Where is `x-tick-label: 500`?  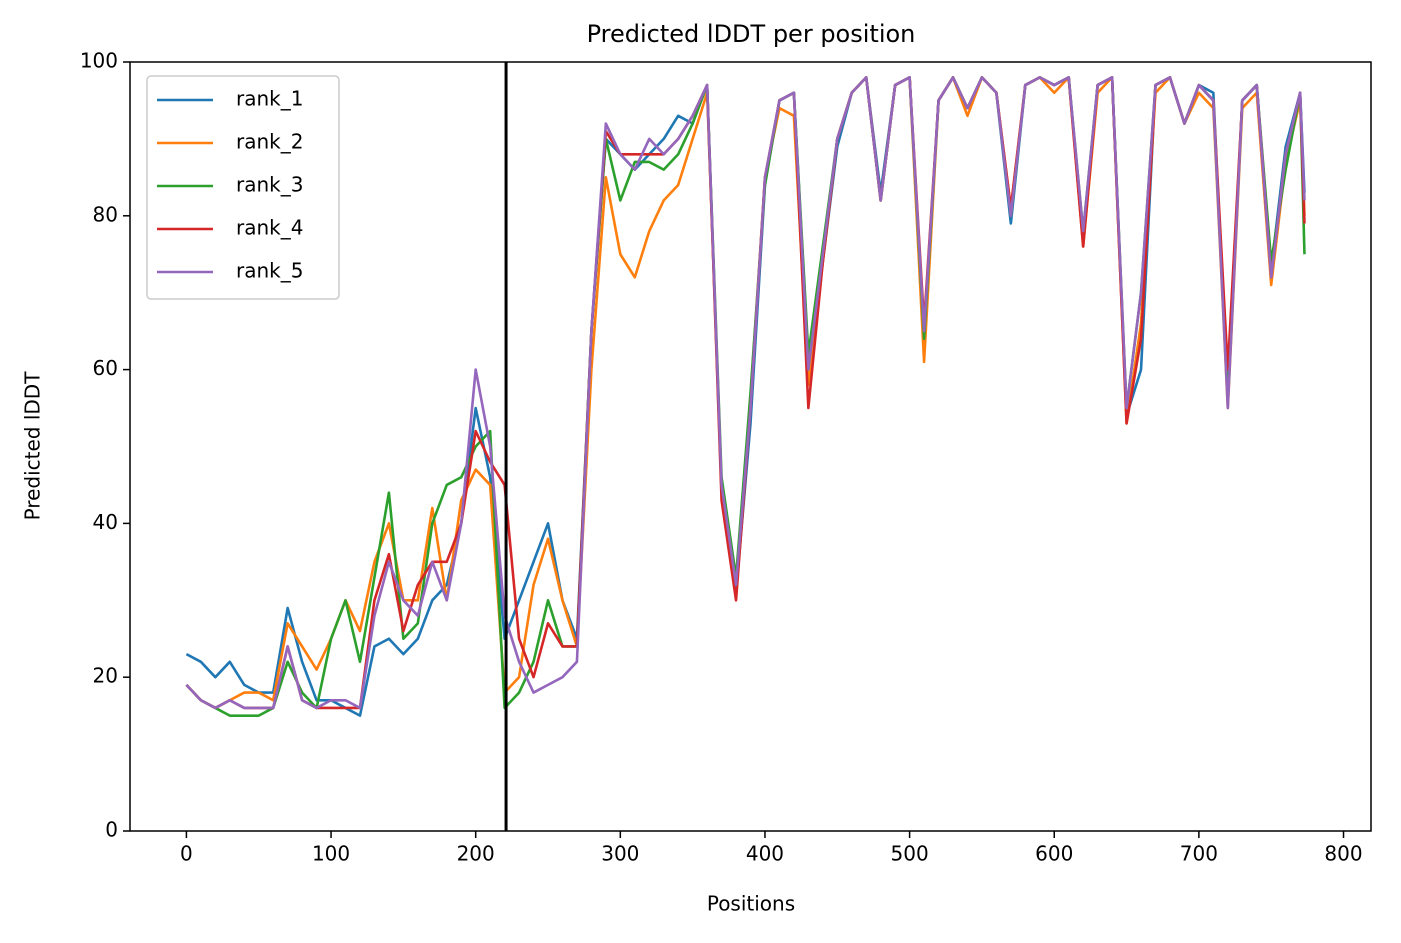 x-tick-label: 500 is located at coordinates (910, 854).